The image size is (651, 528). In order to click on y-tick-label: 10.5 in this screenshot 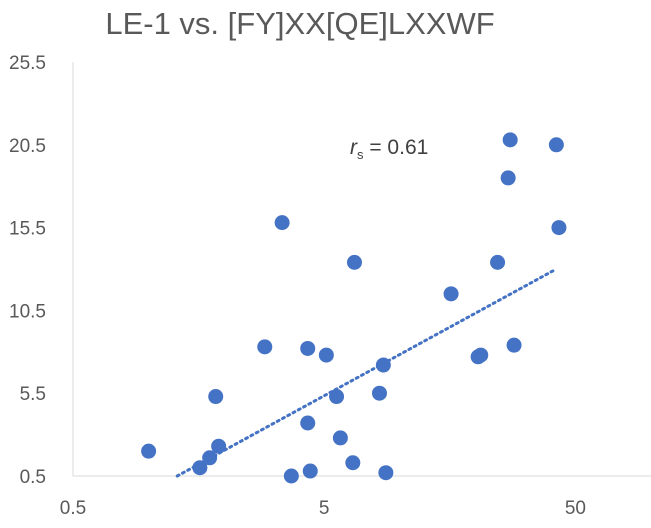, I will do `click(27, 311)`.